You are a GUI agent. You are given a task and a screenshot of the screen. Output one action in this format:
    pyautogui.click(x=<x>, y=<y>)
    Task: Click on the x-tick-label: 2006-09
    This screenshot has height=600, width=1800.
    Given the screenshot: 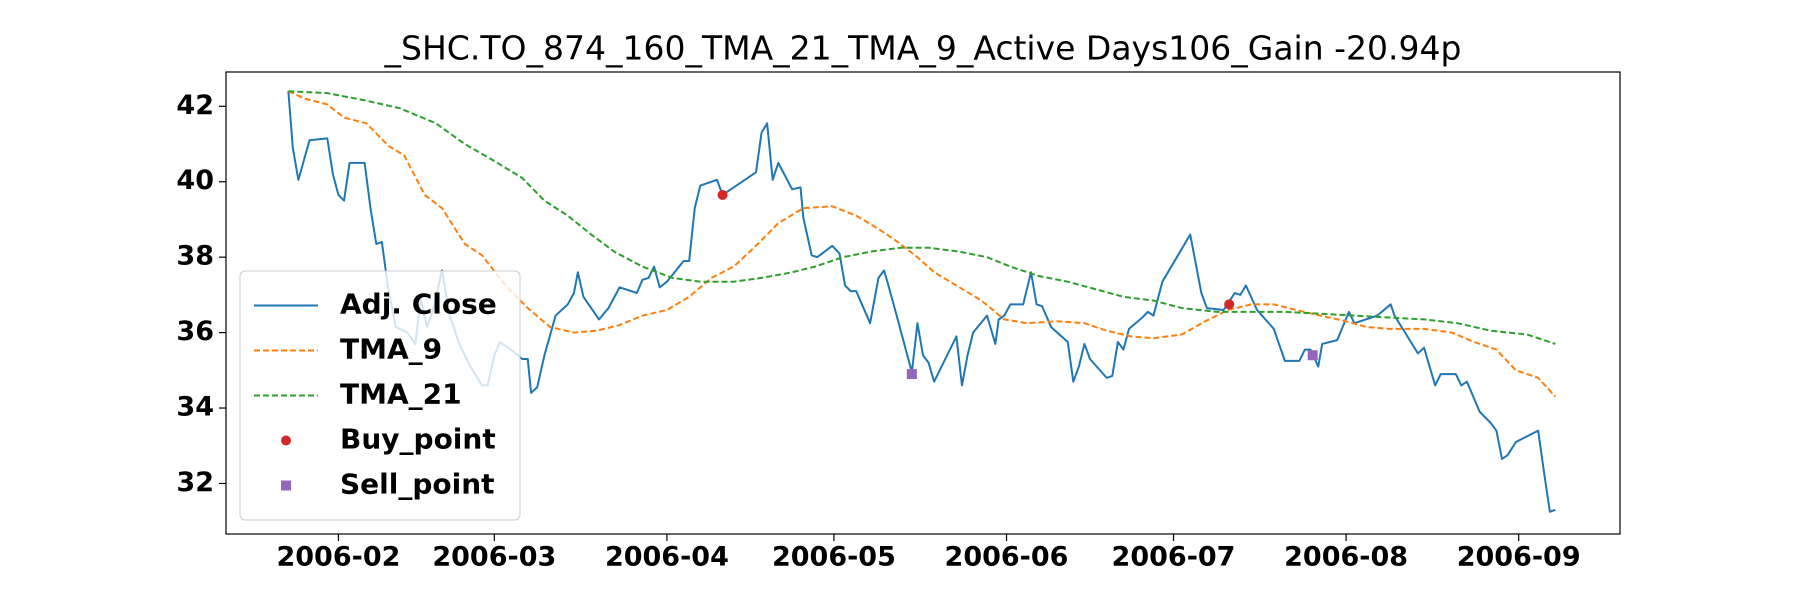 What is the action you would take?
    pyautogui.click(x=1519, y=557)
    